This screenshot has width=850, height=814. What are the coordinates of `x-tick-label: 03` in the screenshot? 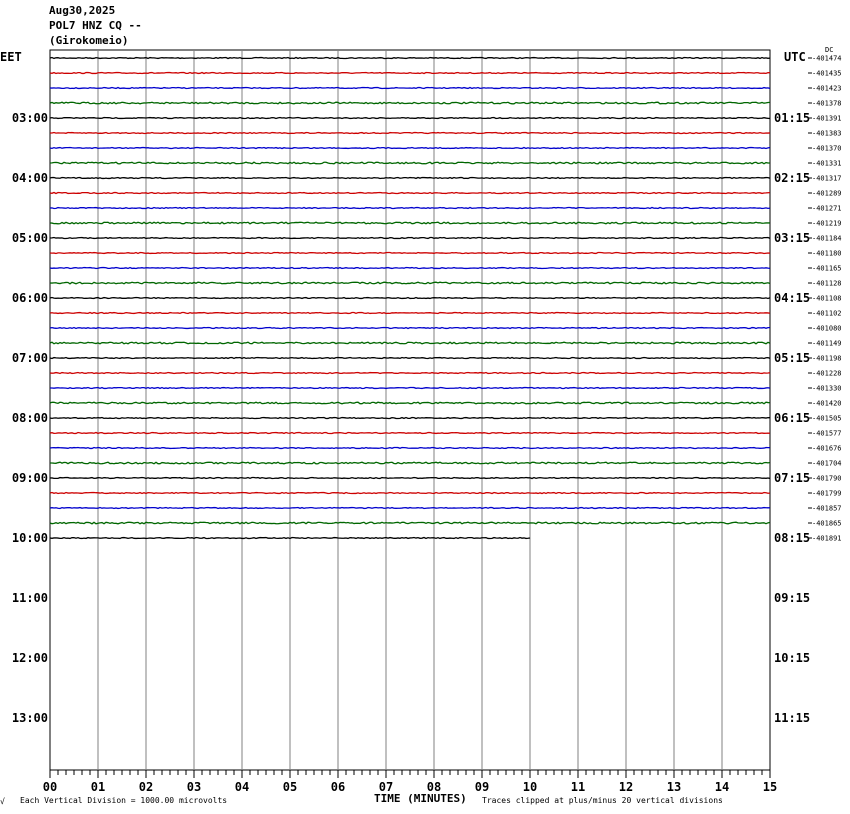 It's located at (194, 787).